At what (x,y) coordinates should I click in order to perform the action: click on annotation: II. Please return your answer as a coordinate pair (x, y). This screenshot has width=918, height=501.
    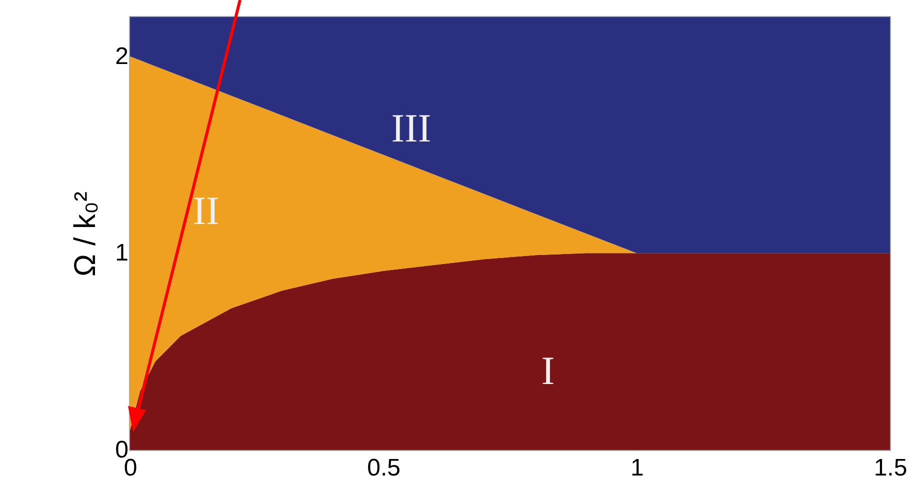
    Looking at the image, I should click on (206, 210).